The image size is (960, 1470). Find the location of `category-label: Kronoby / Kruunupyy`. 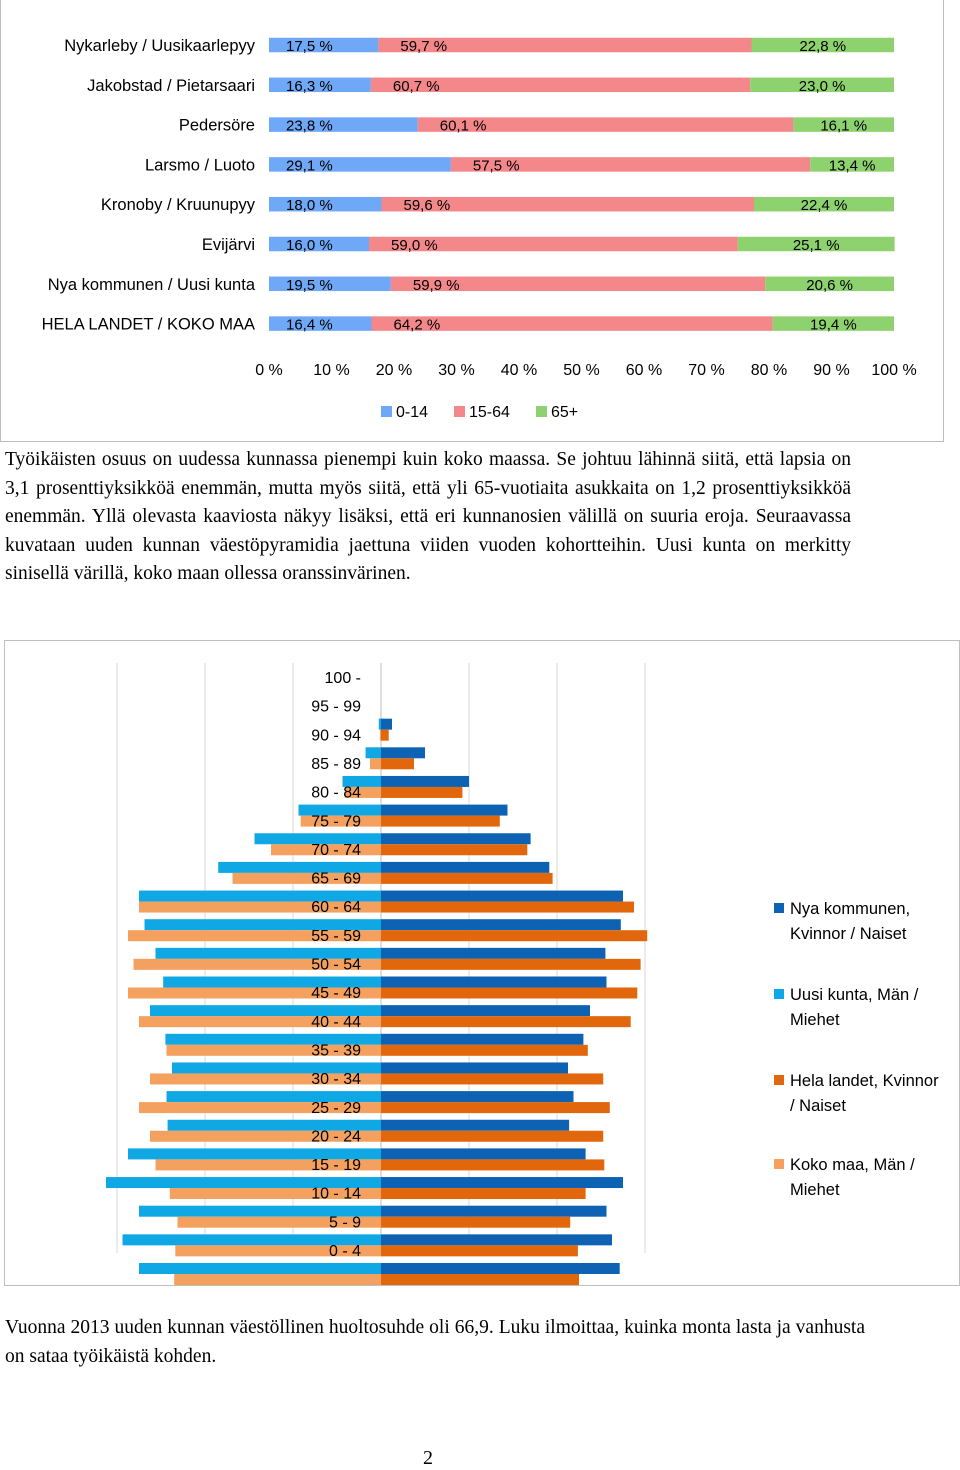

category-label: Kronoby / Kruunupyy is located at coordinates (178, 205).